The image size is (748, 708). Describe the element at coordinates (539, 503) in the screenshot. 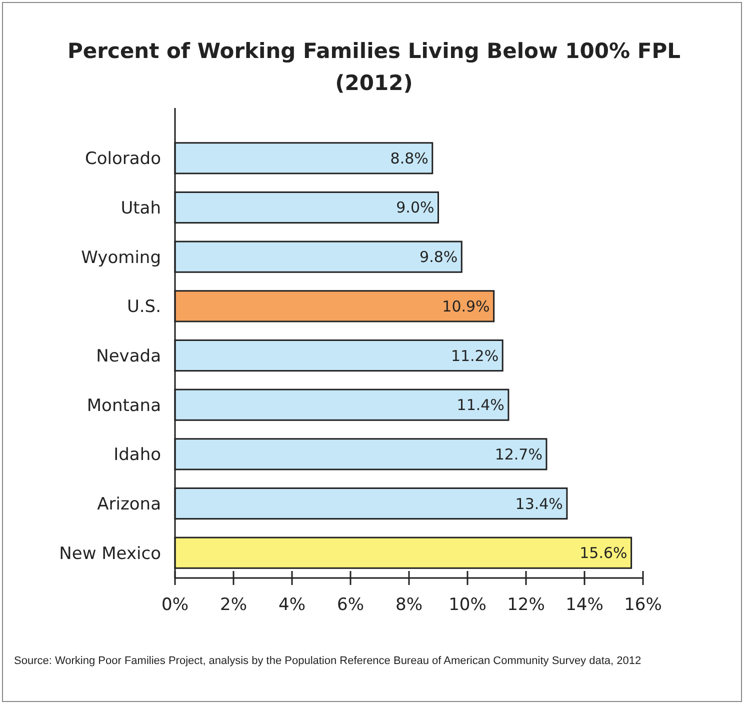

I see `data-label: 13.4%` at that location.